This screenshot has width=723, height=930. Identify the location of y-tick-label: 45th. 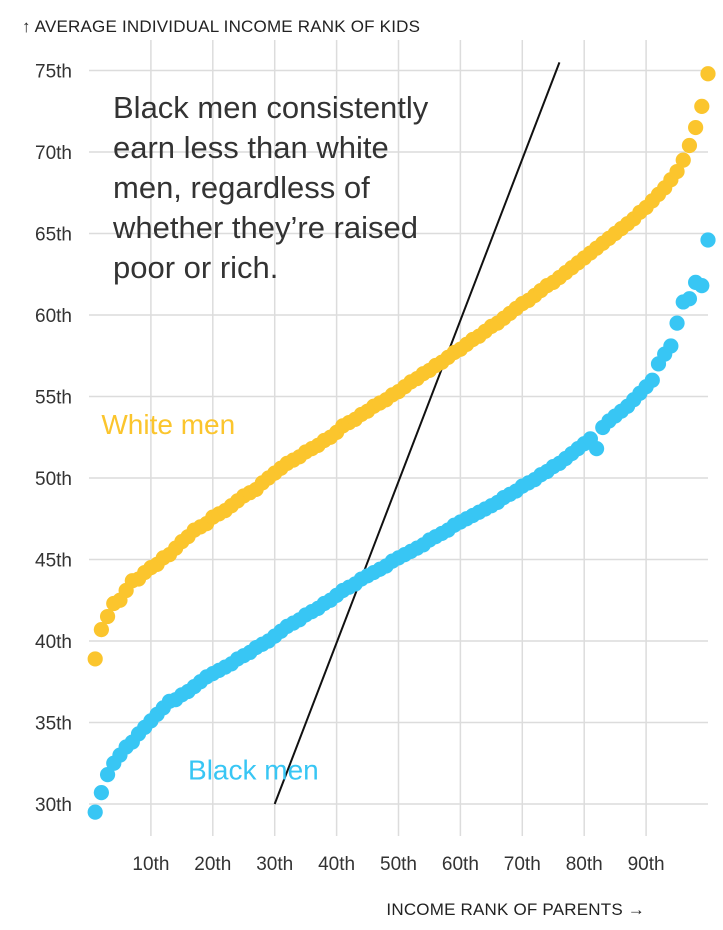
(53, 561).